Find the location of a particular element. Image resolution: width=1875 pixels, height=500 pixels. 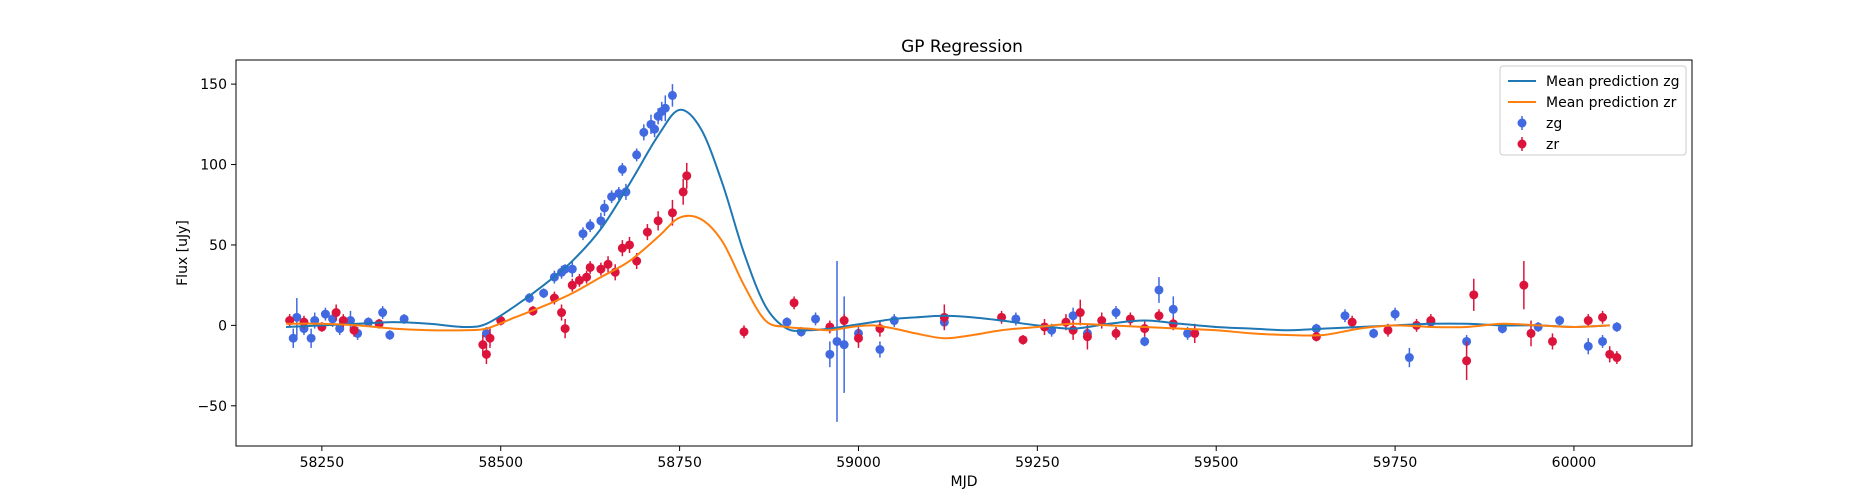

y-tick-label: 150 is located at coordinates (213, 85).